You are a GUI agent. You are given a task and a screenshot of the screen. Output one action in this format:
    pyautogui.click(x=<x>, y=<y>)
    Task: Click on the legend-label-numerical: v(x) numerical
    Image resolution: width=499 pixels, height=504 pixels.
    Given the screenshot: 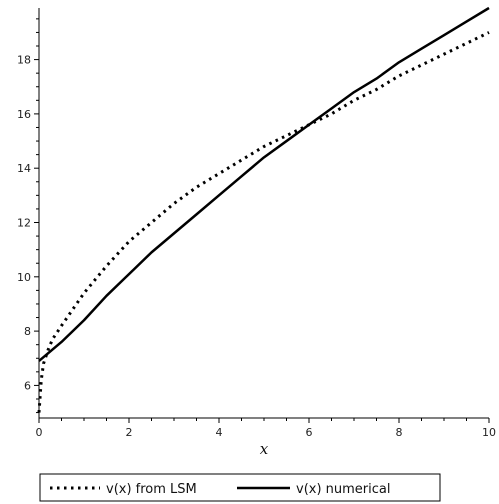 What is the action you would take?
    pyautogui.click(x=343, y=489)
    